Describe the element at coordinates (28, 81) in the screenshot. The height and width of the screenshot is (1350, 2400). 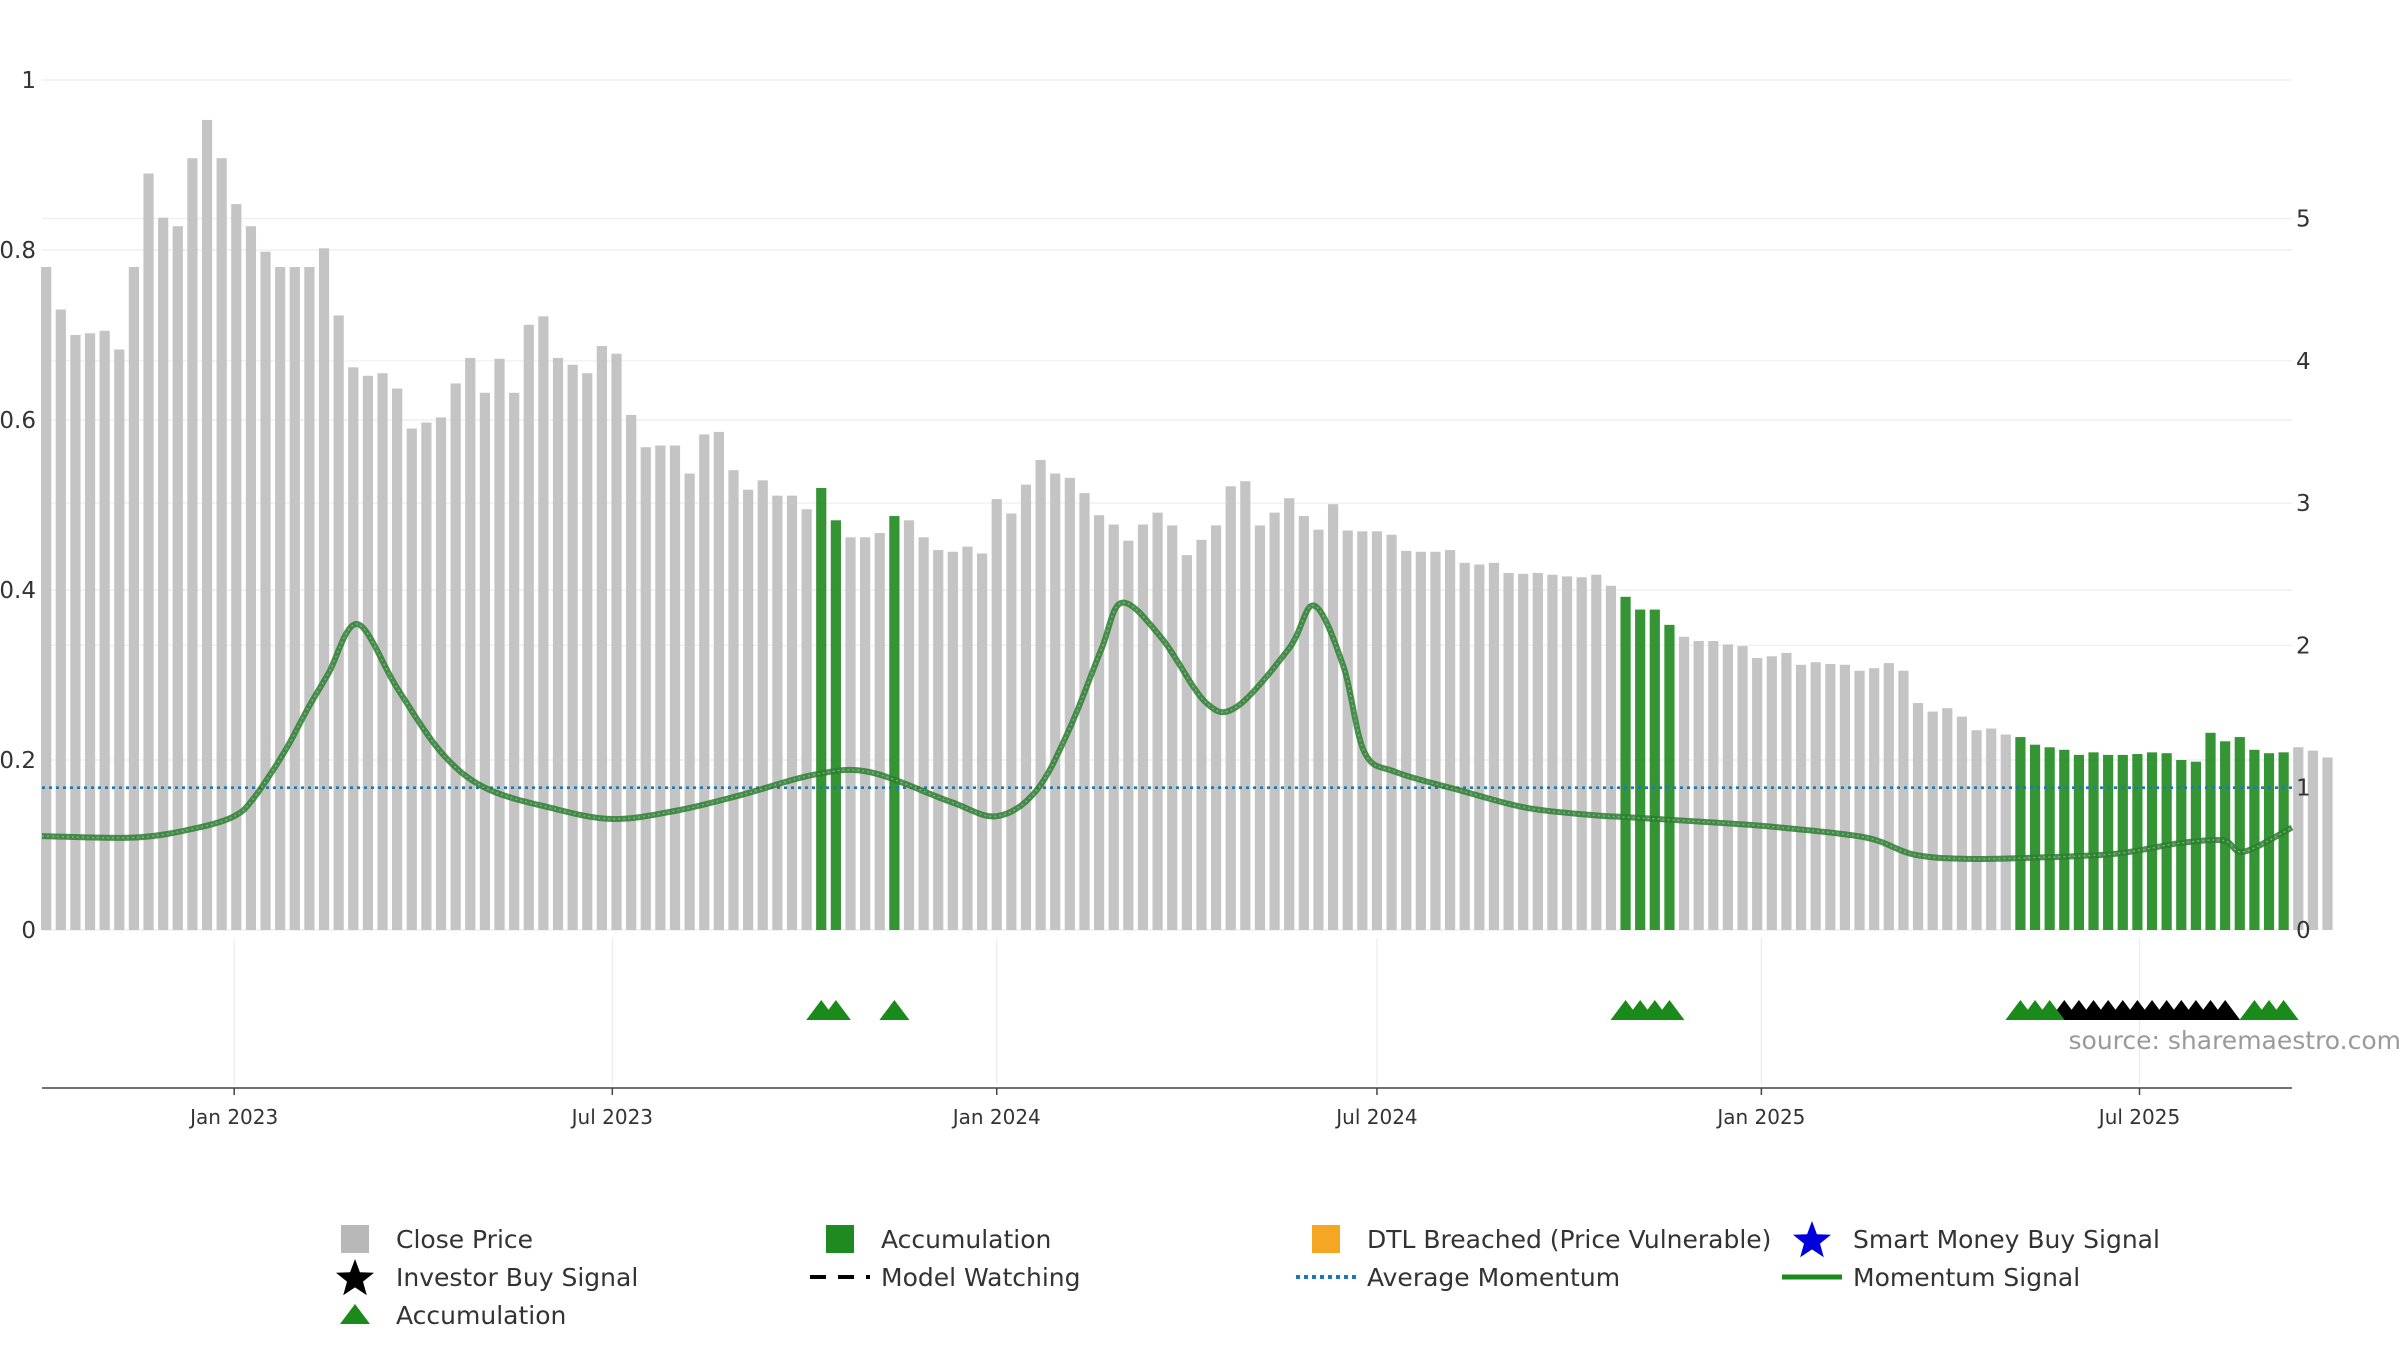
I see `left-tick-label: 1` at that location.